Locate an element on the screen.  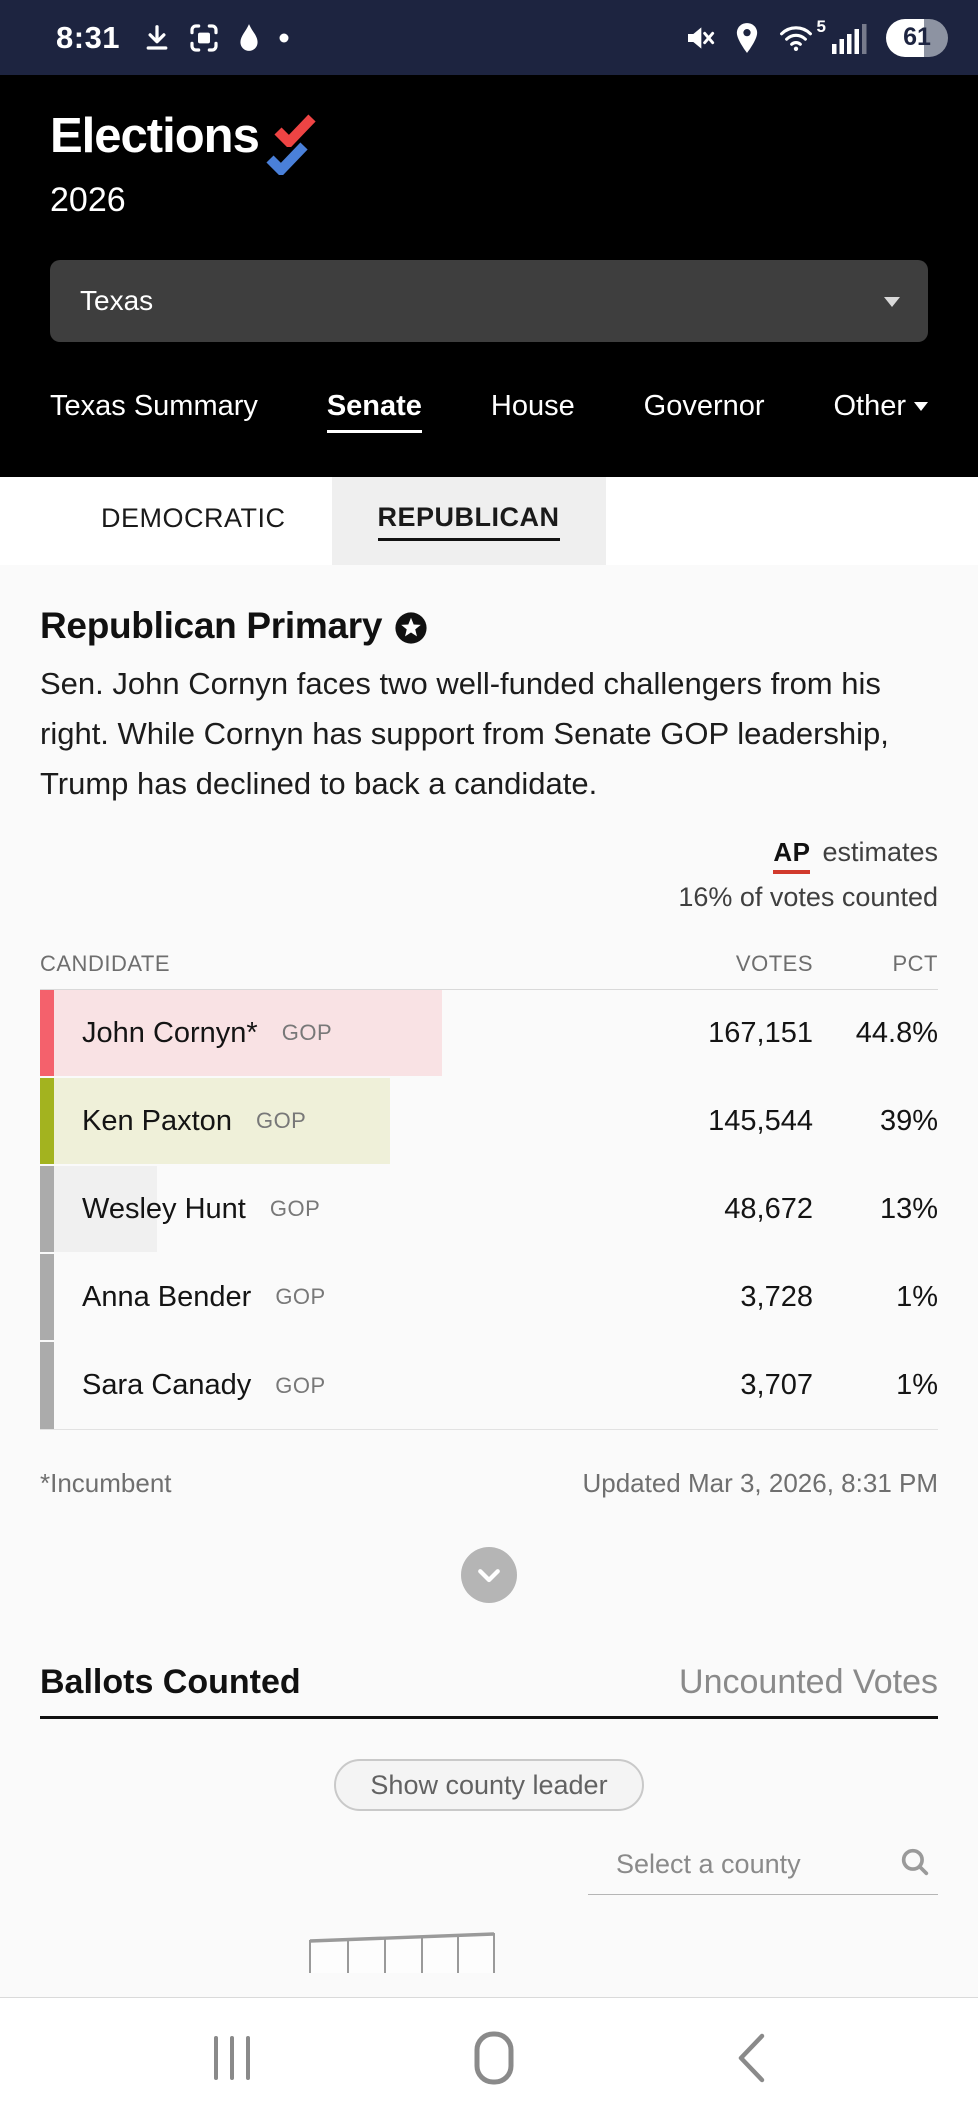
map-view-tabs: Ballots Counted Uncounted Votes is located at coordinates (489, 1691).